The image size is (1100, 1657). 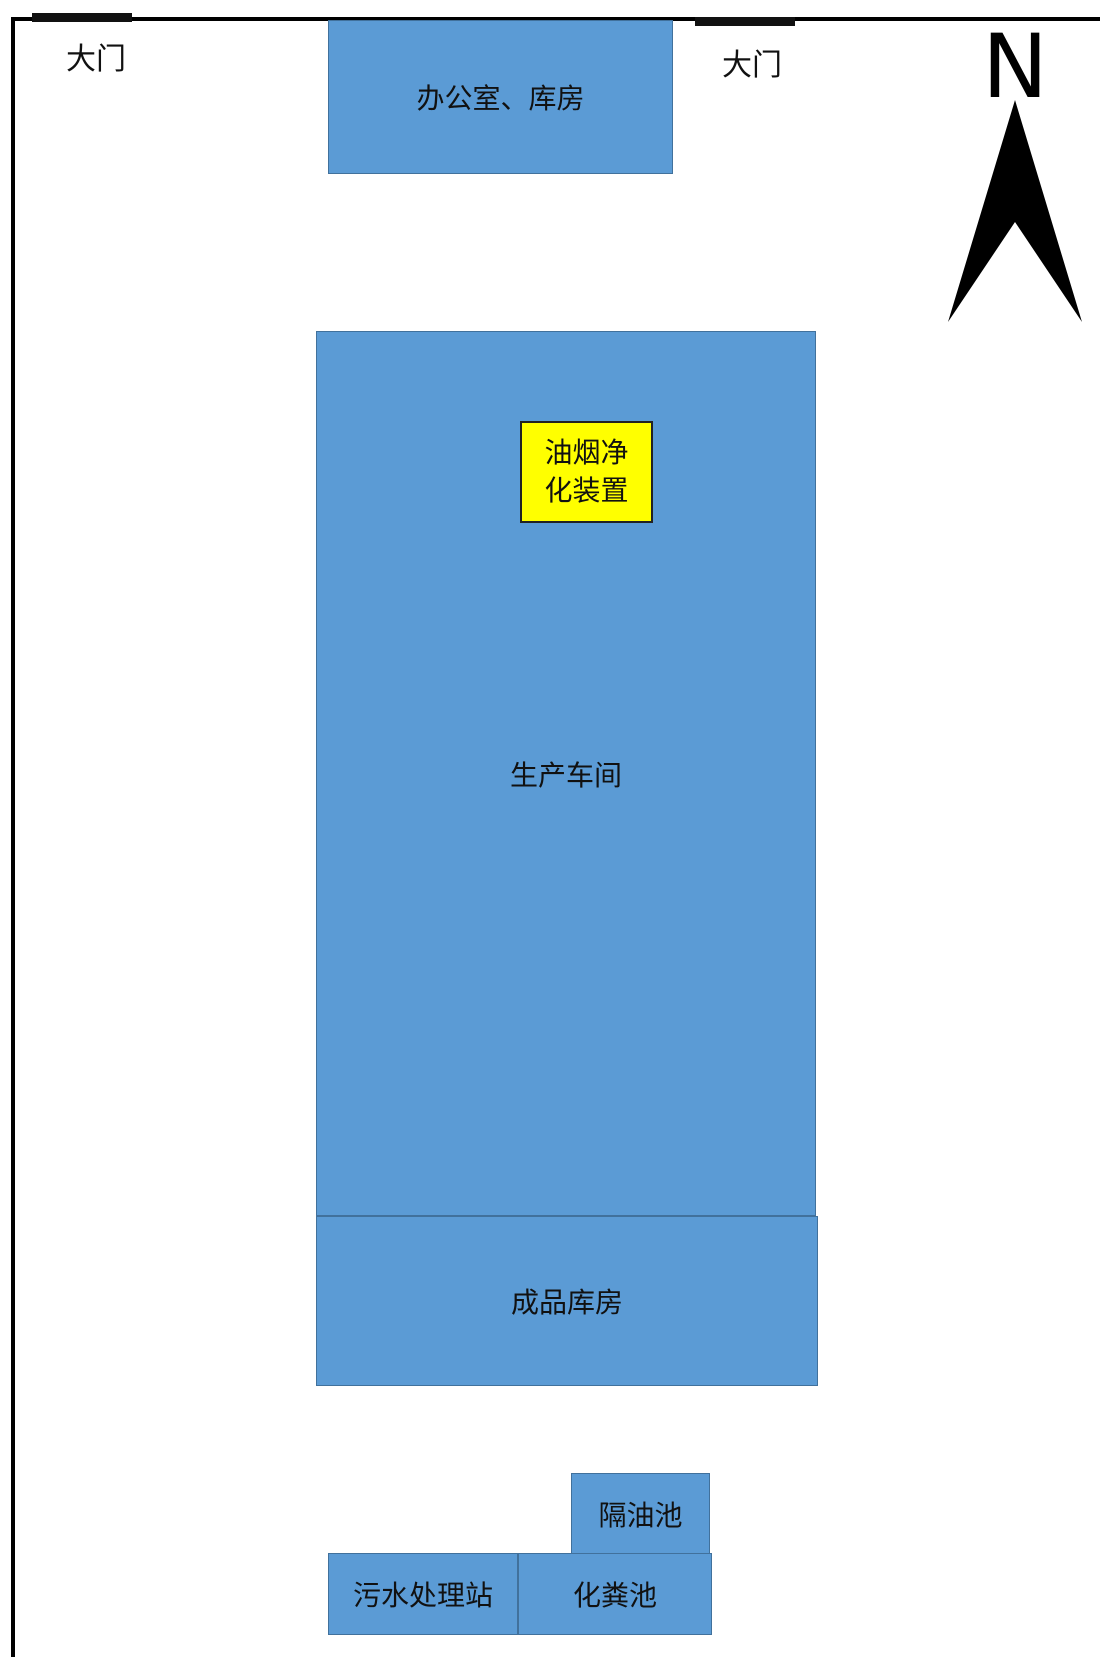 I want to click on septic-tank: 化粪池, so click(x=615, y=1594).